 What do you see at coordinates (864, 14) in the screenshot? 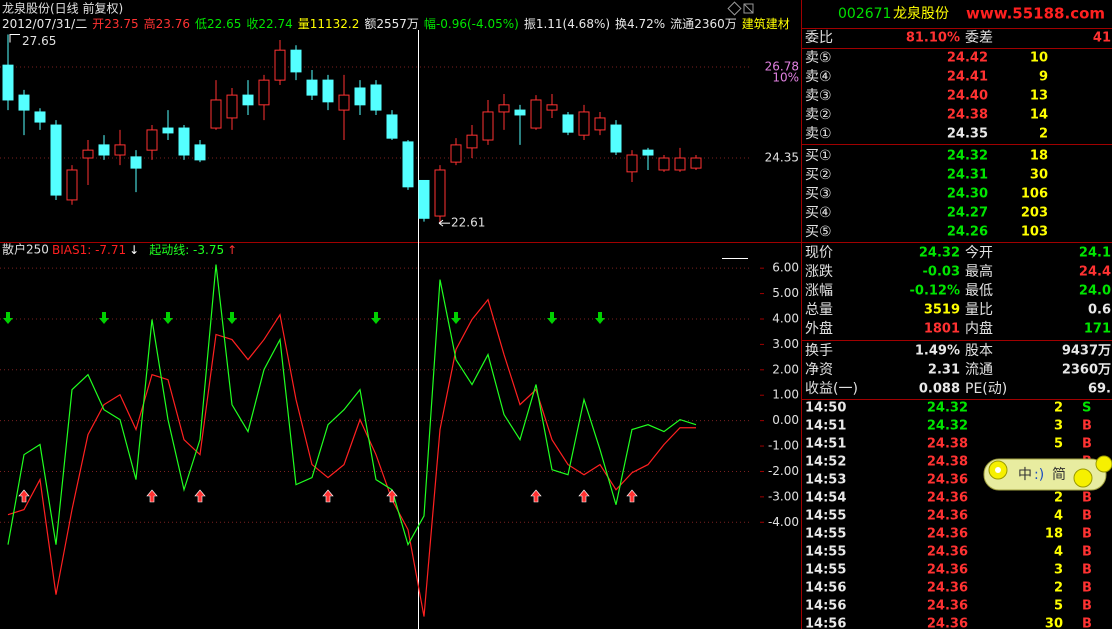
I see `stock-code: 002671` at bounding box center [864, 14].